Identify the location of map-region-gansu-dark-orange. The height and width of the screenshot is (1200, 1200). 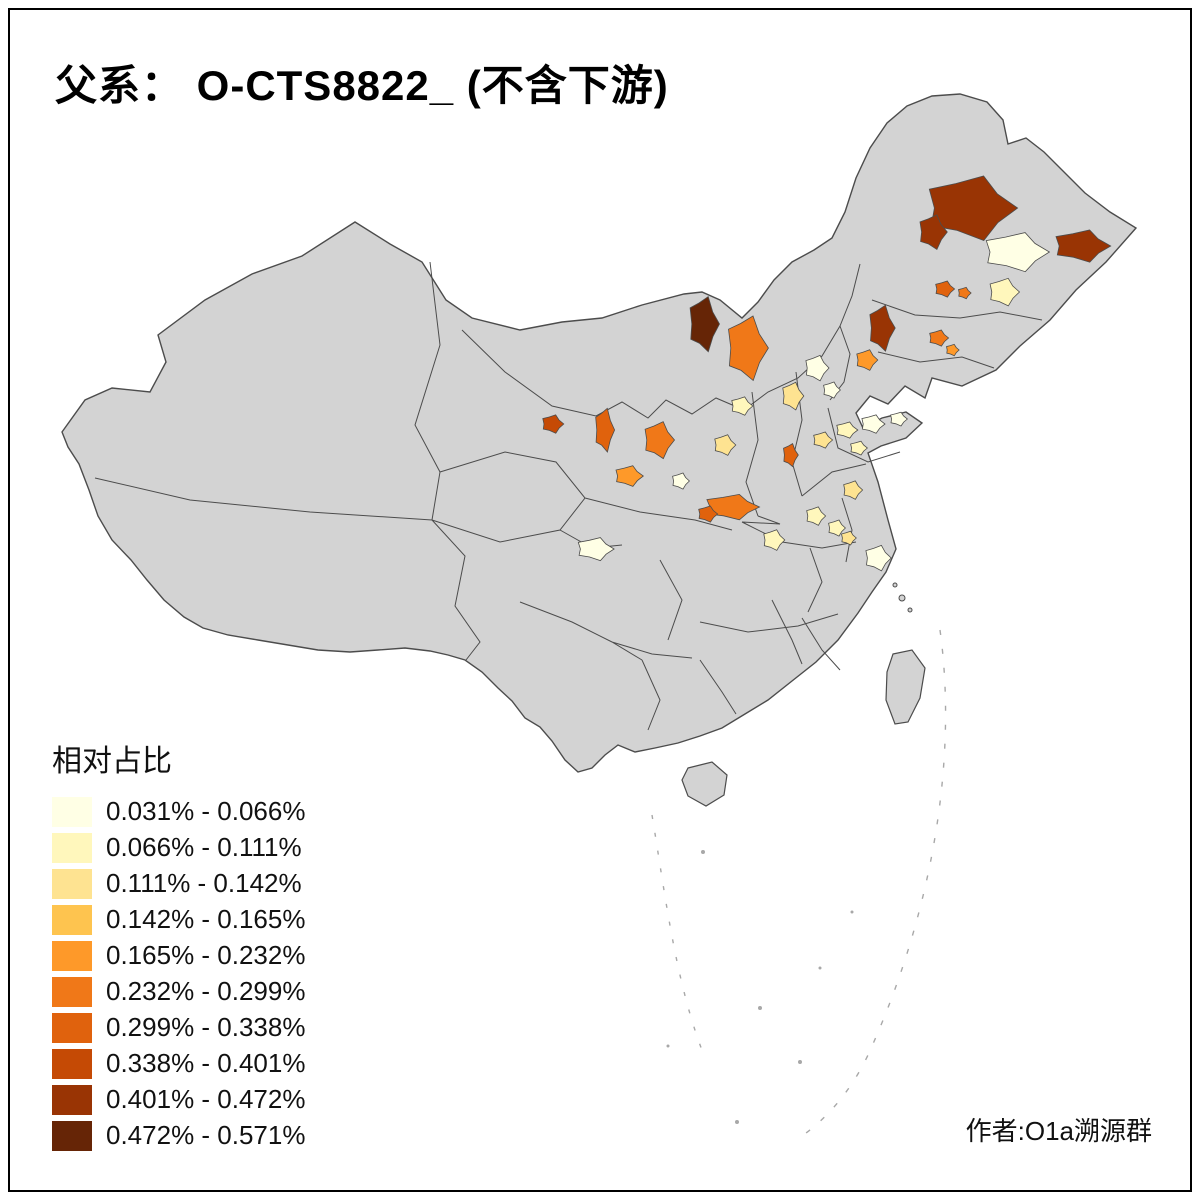
(553, 424).